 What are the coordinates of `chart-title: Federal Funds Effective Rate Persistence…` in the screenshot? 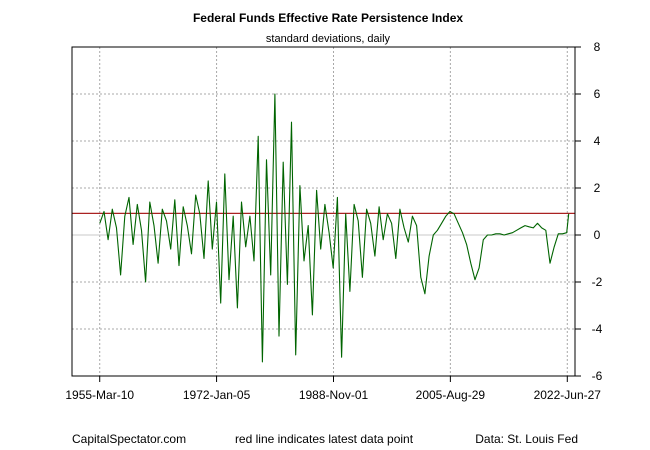 It's located at (328, 18).